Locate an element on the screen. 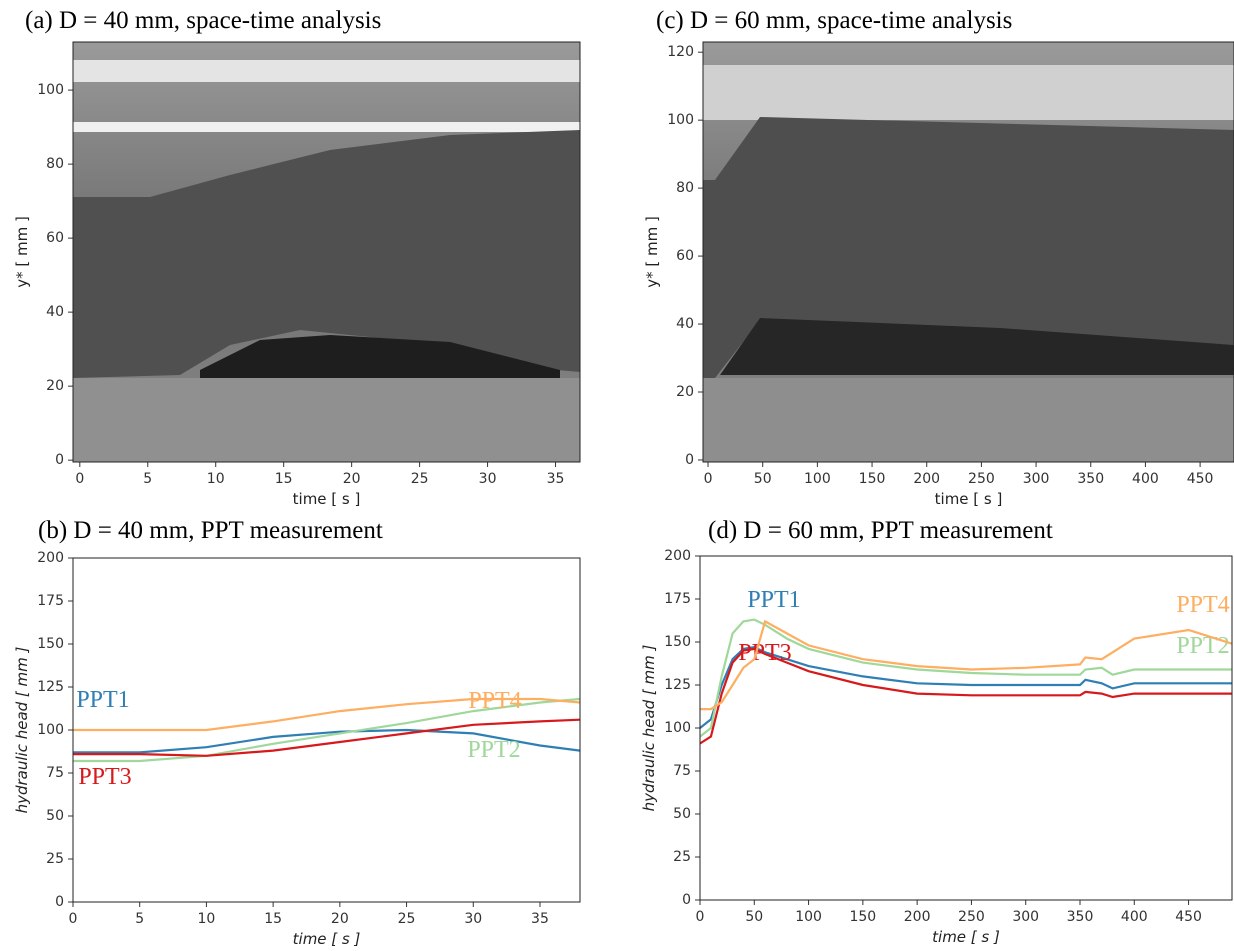 The height and width of the screenshot is (951, 1234). panel-title: (d) D = 60 mm, PPT measurement is located at coordinates (880, 530).